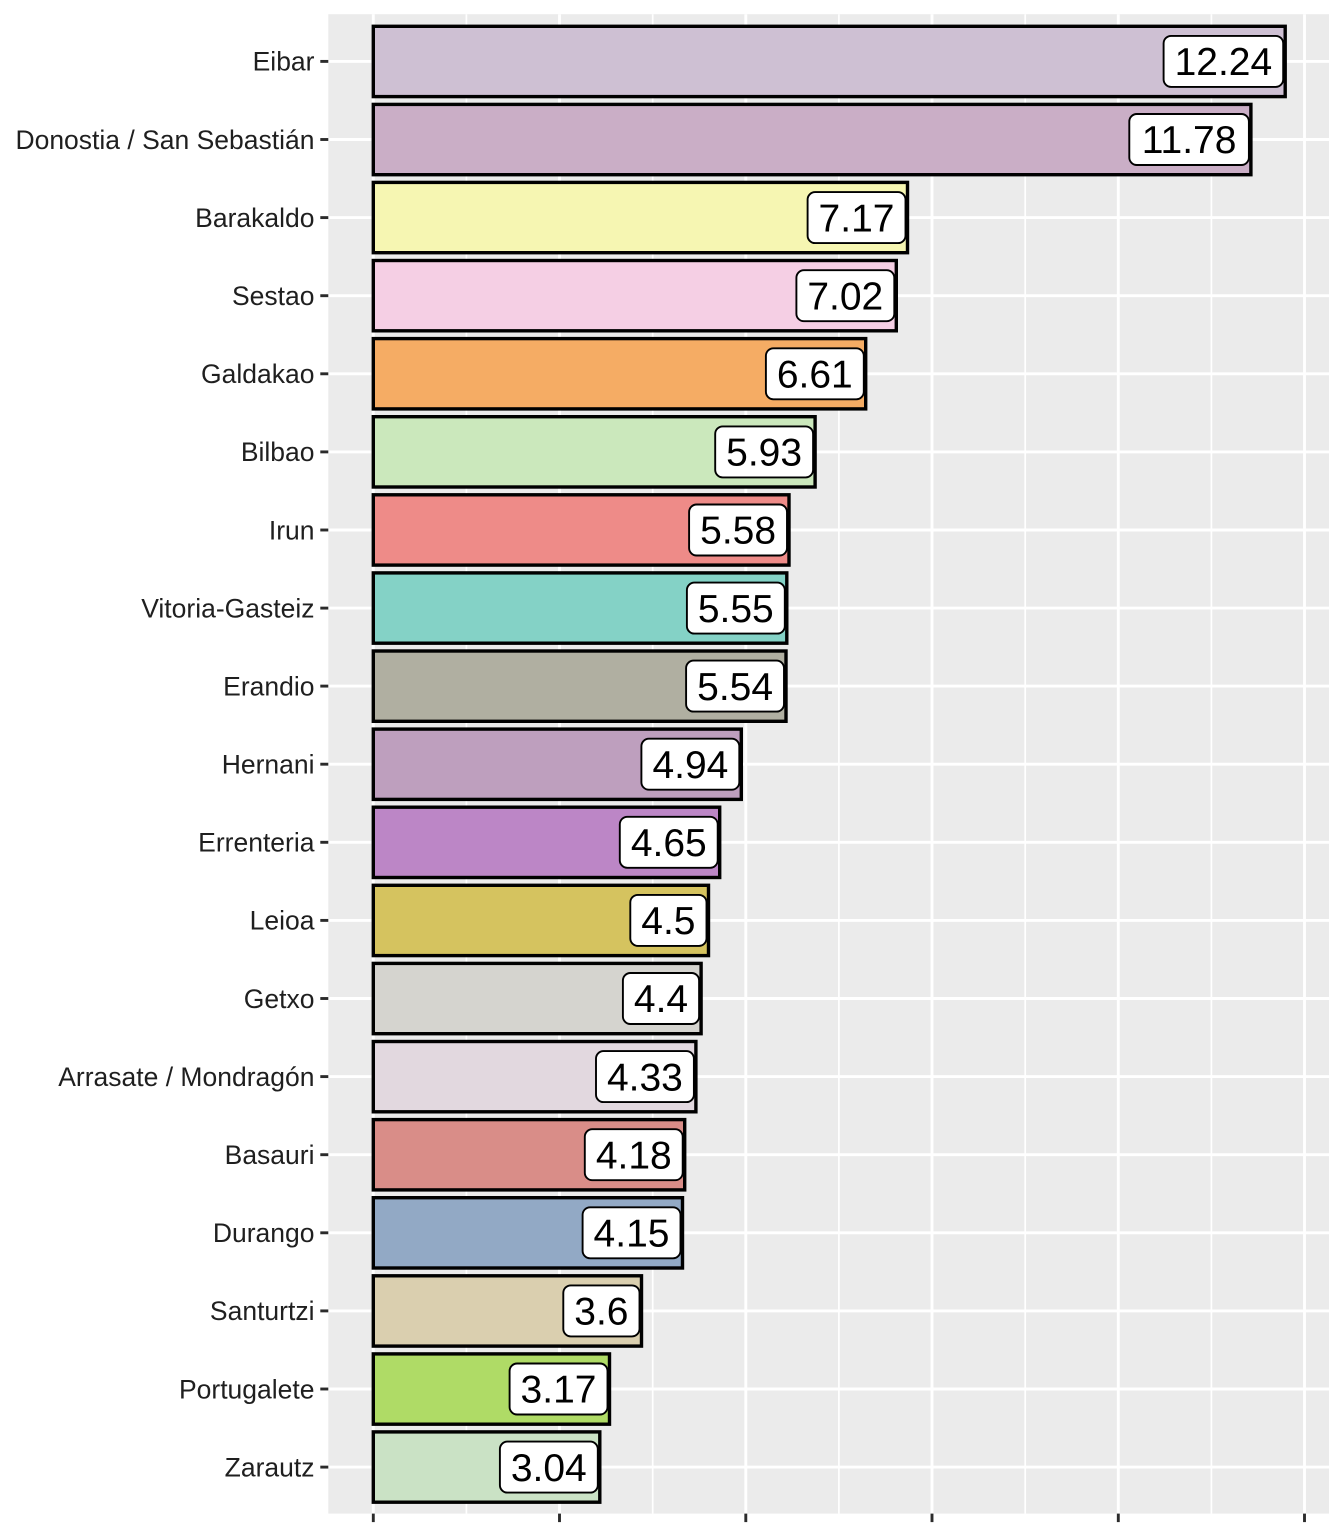 The height and width of the screenshot is (1536, 1344). I want to click on svg-text: Basauri, so click(270, 1155).